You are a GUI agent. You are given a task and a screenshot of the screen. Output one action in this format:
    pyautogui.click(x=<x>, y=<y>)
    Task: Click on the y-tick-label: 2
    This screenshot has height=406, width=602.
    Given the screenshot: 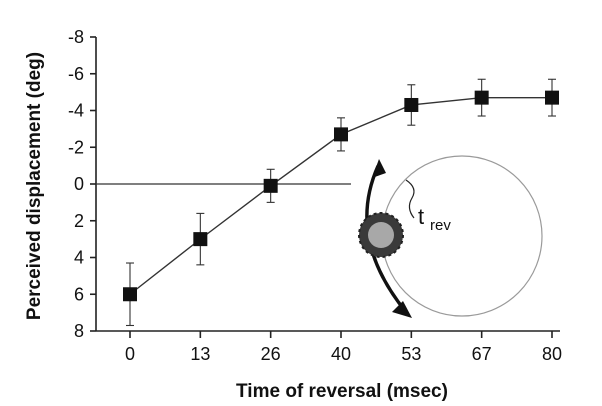 What is the action you would take?
    pyautogui.click(x=79, y=221)
    